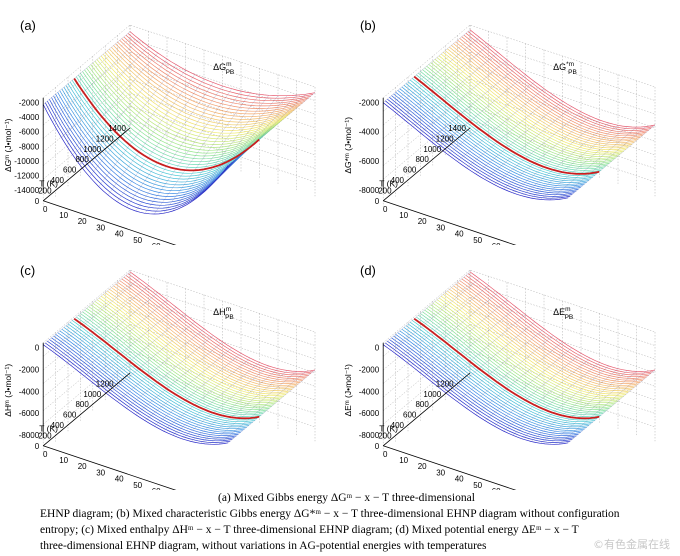 Image resolution: width=680 pixels, height=556 pixels. What do you see at coordinates (26, 161) in the screenshot?
I see `z-tick-label: -10000` at bounding box center [26, 161].